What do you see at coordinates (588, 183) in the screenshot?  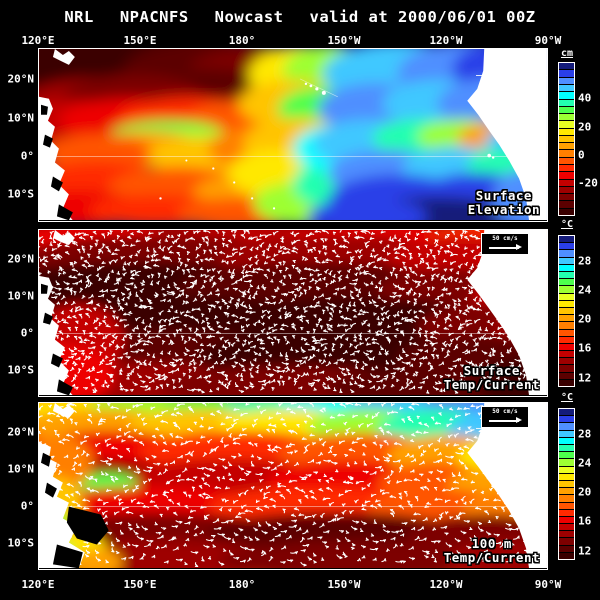 I see `colorbar-0-tick-3: -20` at bounding box center [588, 183].